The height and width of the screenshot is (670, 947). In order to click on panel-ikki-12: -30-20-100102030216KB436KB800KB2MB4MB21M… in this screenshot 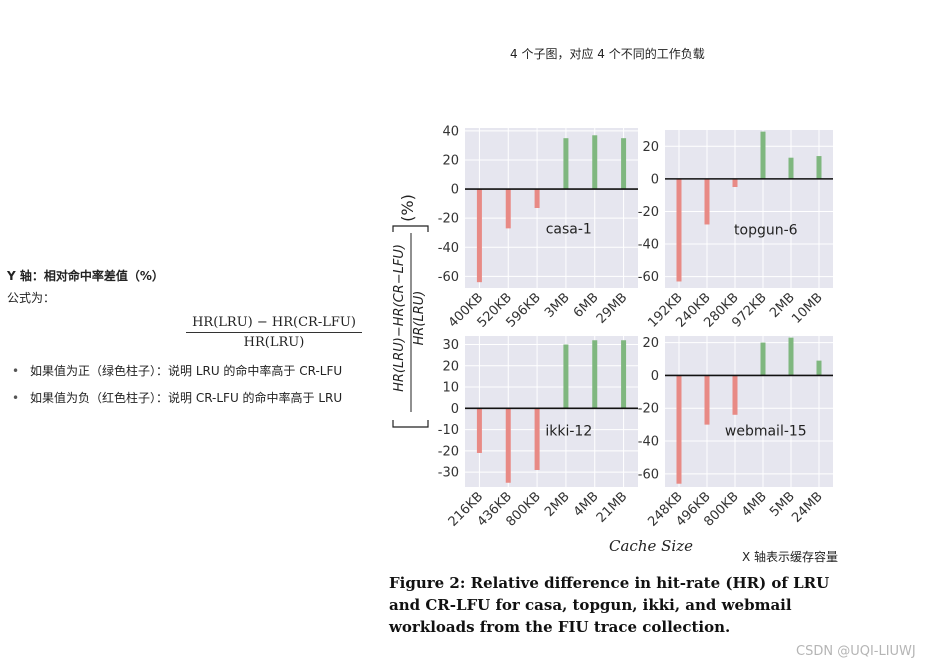, I will do `click(538, 433)`.